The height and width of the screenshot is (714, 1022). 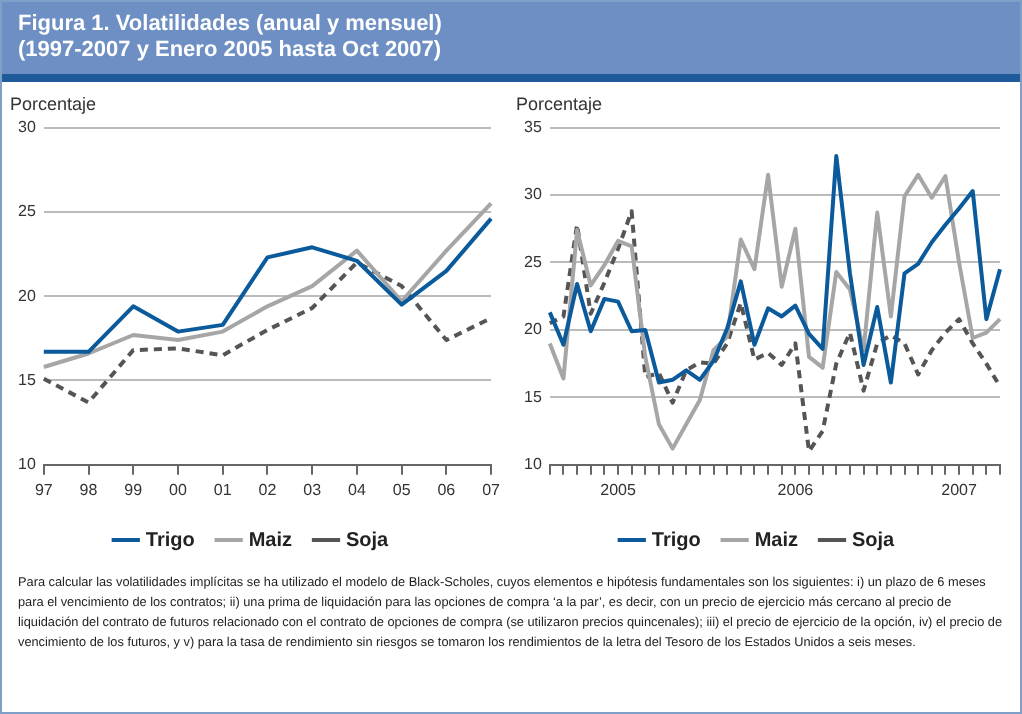 What do you see at coordinates (89, 489) in the screenshot?
I see `x-tick-label: 98` at bounding box center [89, 489].